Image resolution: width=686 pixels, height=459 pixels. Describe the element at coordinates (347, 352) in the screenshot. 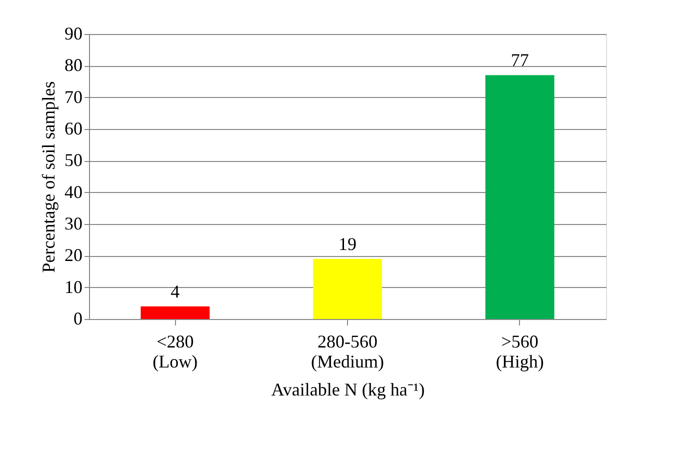

I see `x-tick-label: 280-560 (Medium)` at that location.